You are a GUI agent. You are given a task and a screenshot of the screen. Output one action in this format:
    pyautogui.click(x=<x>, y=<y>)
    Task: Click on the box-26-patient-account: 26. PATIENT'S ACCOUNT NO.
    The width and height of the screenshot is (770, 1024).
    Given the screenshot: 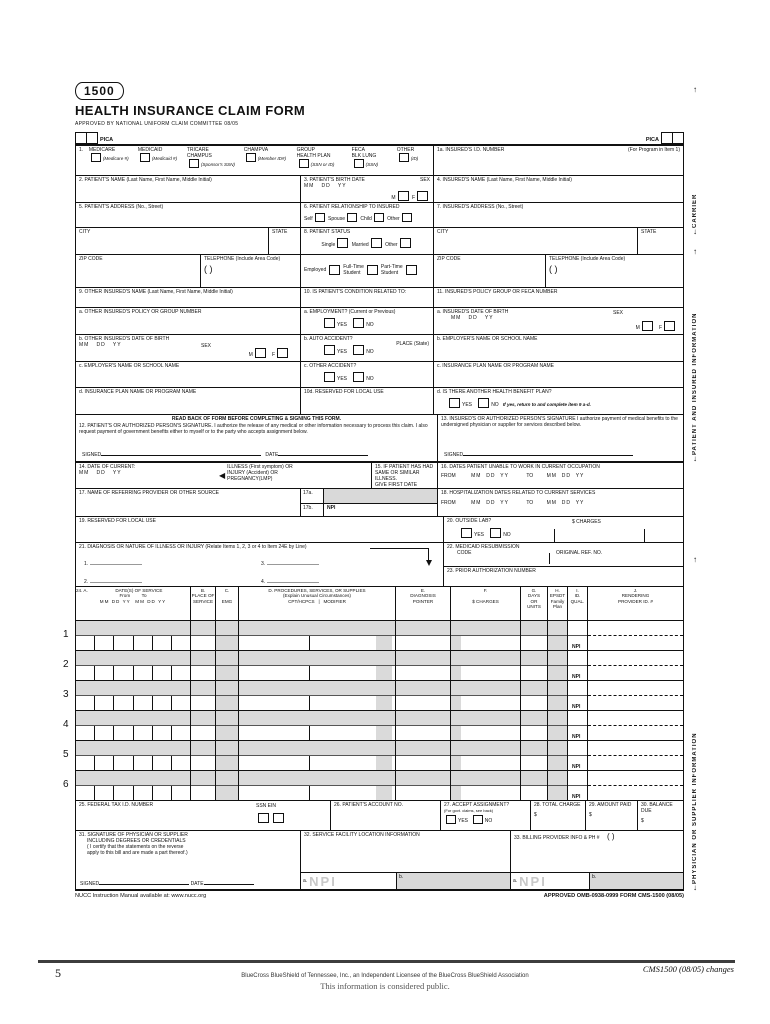 What is the action you would take?
    pyautogui.click(x=386, y=815)
    